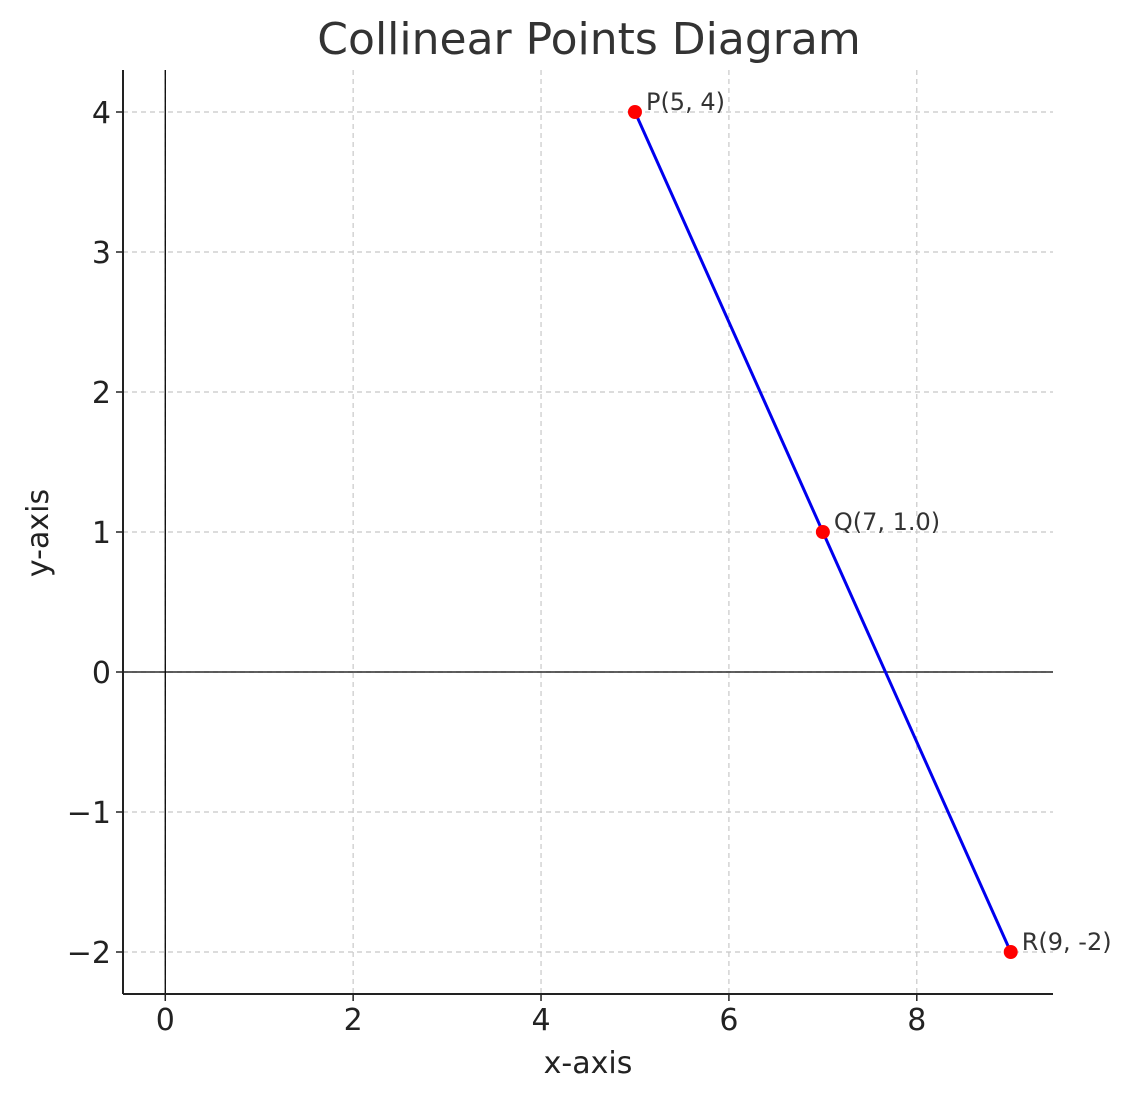  What do you see at coordinates (353, 1020) in the screenshot?
I see `x-tick-label: 2` at bounding box center [353, 1020].